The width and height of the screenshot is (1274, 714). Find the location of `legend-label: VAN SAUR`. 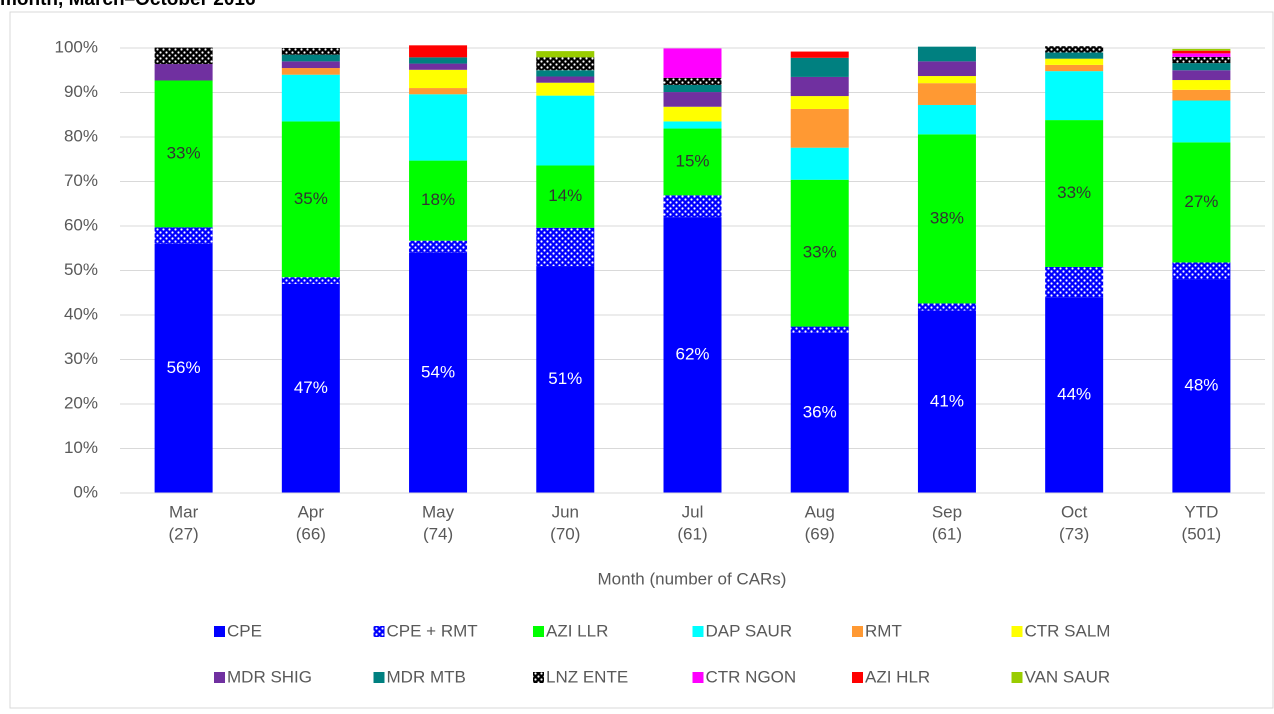

legend-label: VAN SAUR is located at coordinates (1068, 676).